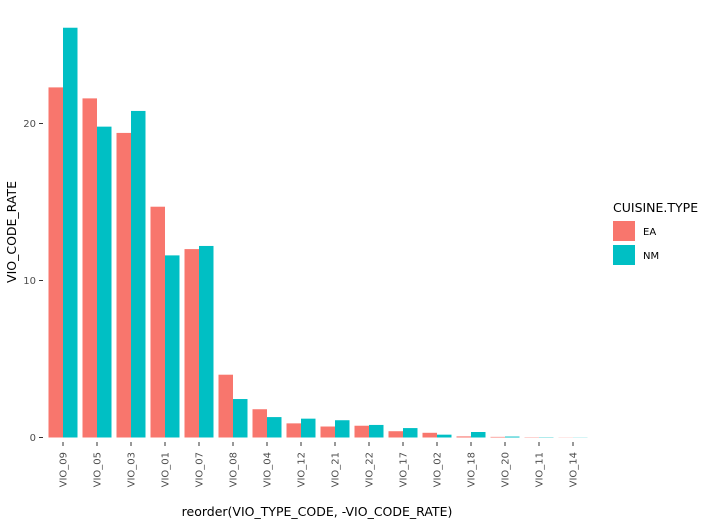  What do you see at coordinates (98, 469) in the screenshot?
I see `x-tick-label: VIO_05` at bounding box center [98, 469].